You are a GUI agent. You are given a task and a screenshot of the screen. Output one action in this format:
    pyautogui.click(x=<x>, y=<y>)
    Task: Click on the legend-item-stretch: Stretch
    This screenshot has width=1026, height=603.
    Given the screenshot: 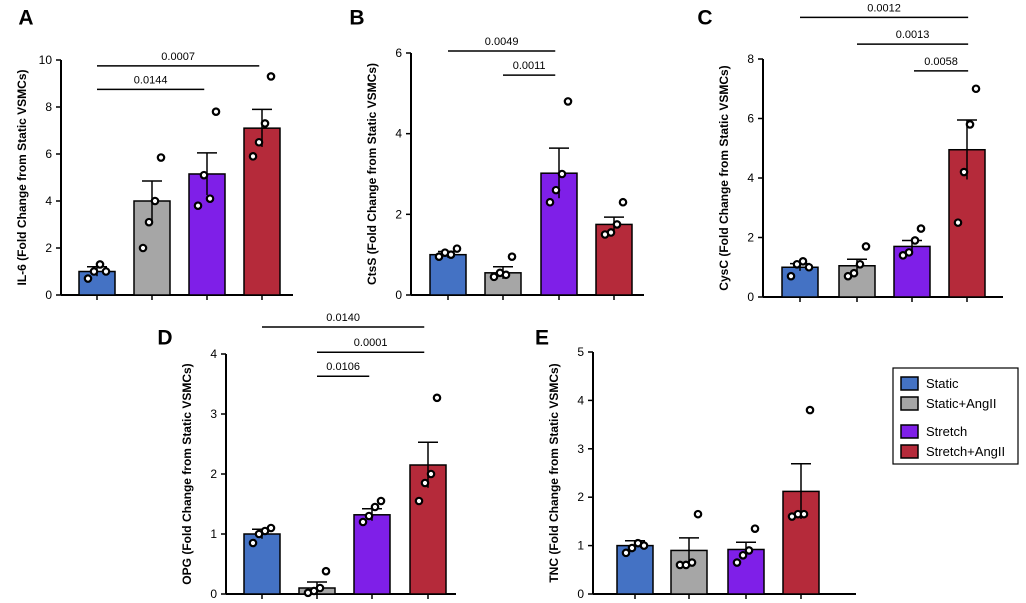 What is the action you would take?
    pyautogui.click(x=933, y=431)
    